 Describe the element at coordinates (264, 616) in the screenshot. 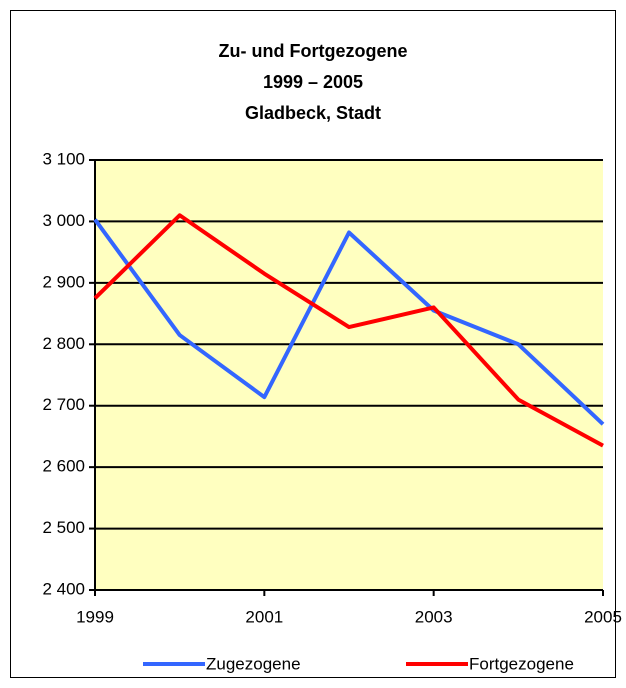

I see `x-tick-label: 2001` at that location.